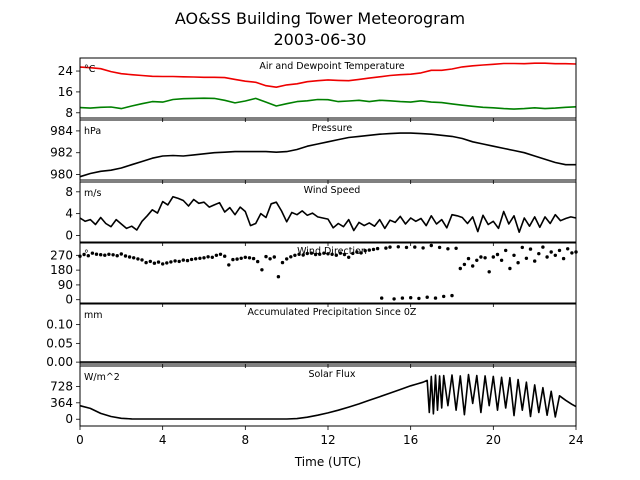  I want to click on panel-unit: W/m^2, so click(102, 377).